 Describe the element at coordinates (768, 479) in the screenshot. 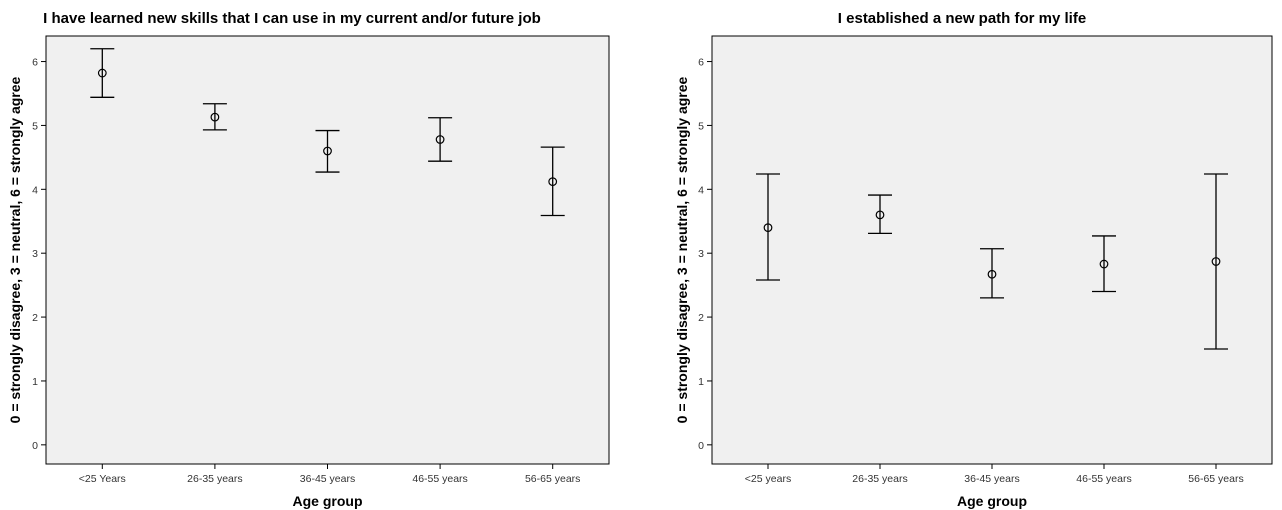

I see `x-tick-label: <25 years` at that location.